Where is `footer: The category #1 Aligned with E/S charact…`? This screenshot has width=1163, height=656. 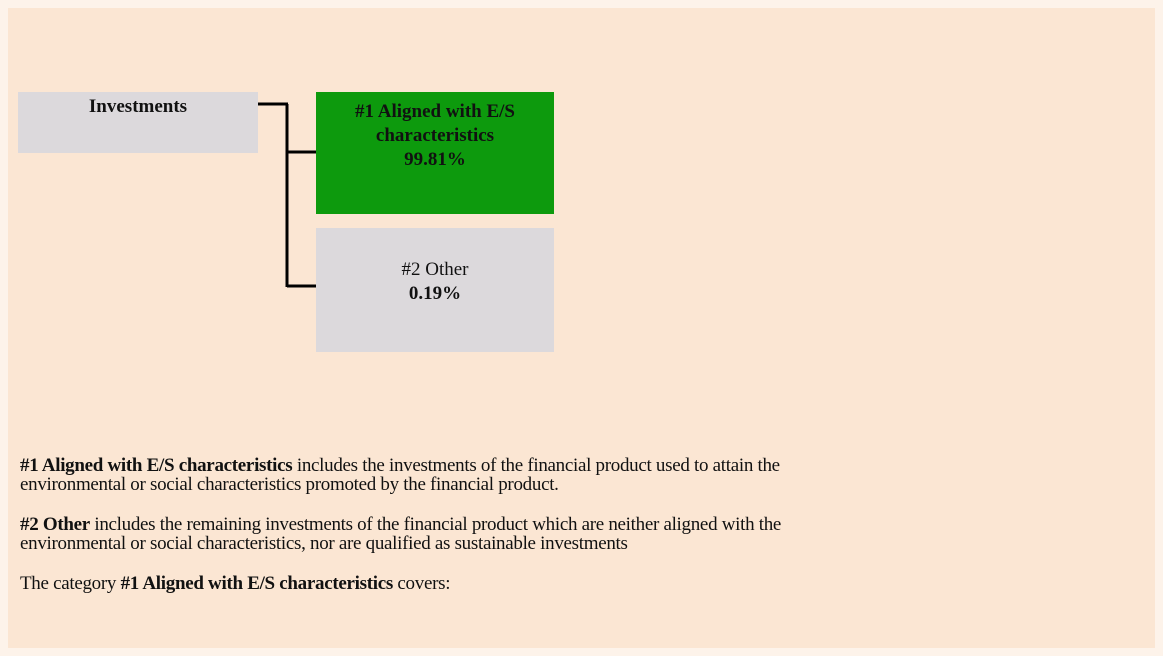
footer: The category #1 Aligned with E/S charact… is located at coordinates (235, 583).